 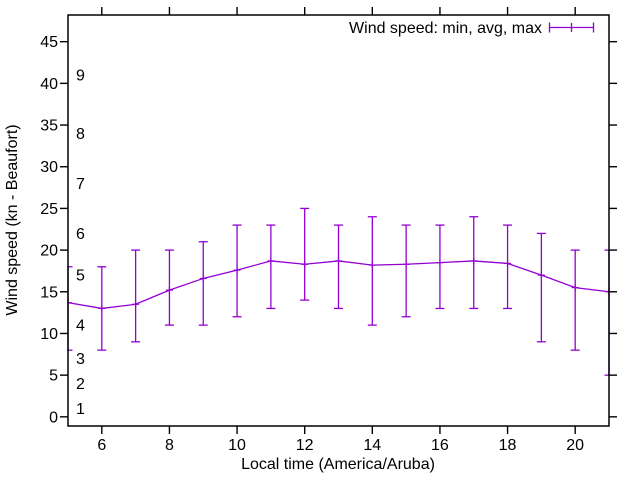 What do you see at coordinates (237, 445) in the screenshot?
I see `x-tick-label: 10` at bounding box center [237, 445].